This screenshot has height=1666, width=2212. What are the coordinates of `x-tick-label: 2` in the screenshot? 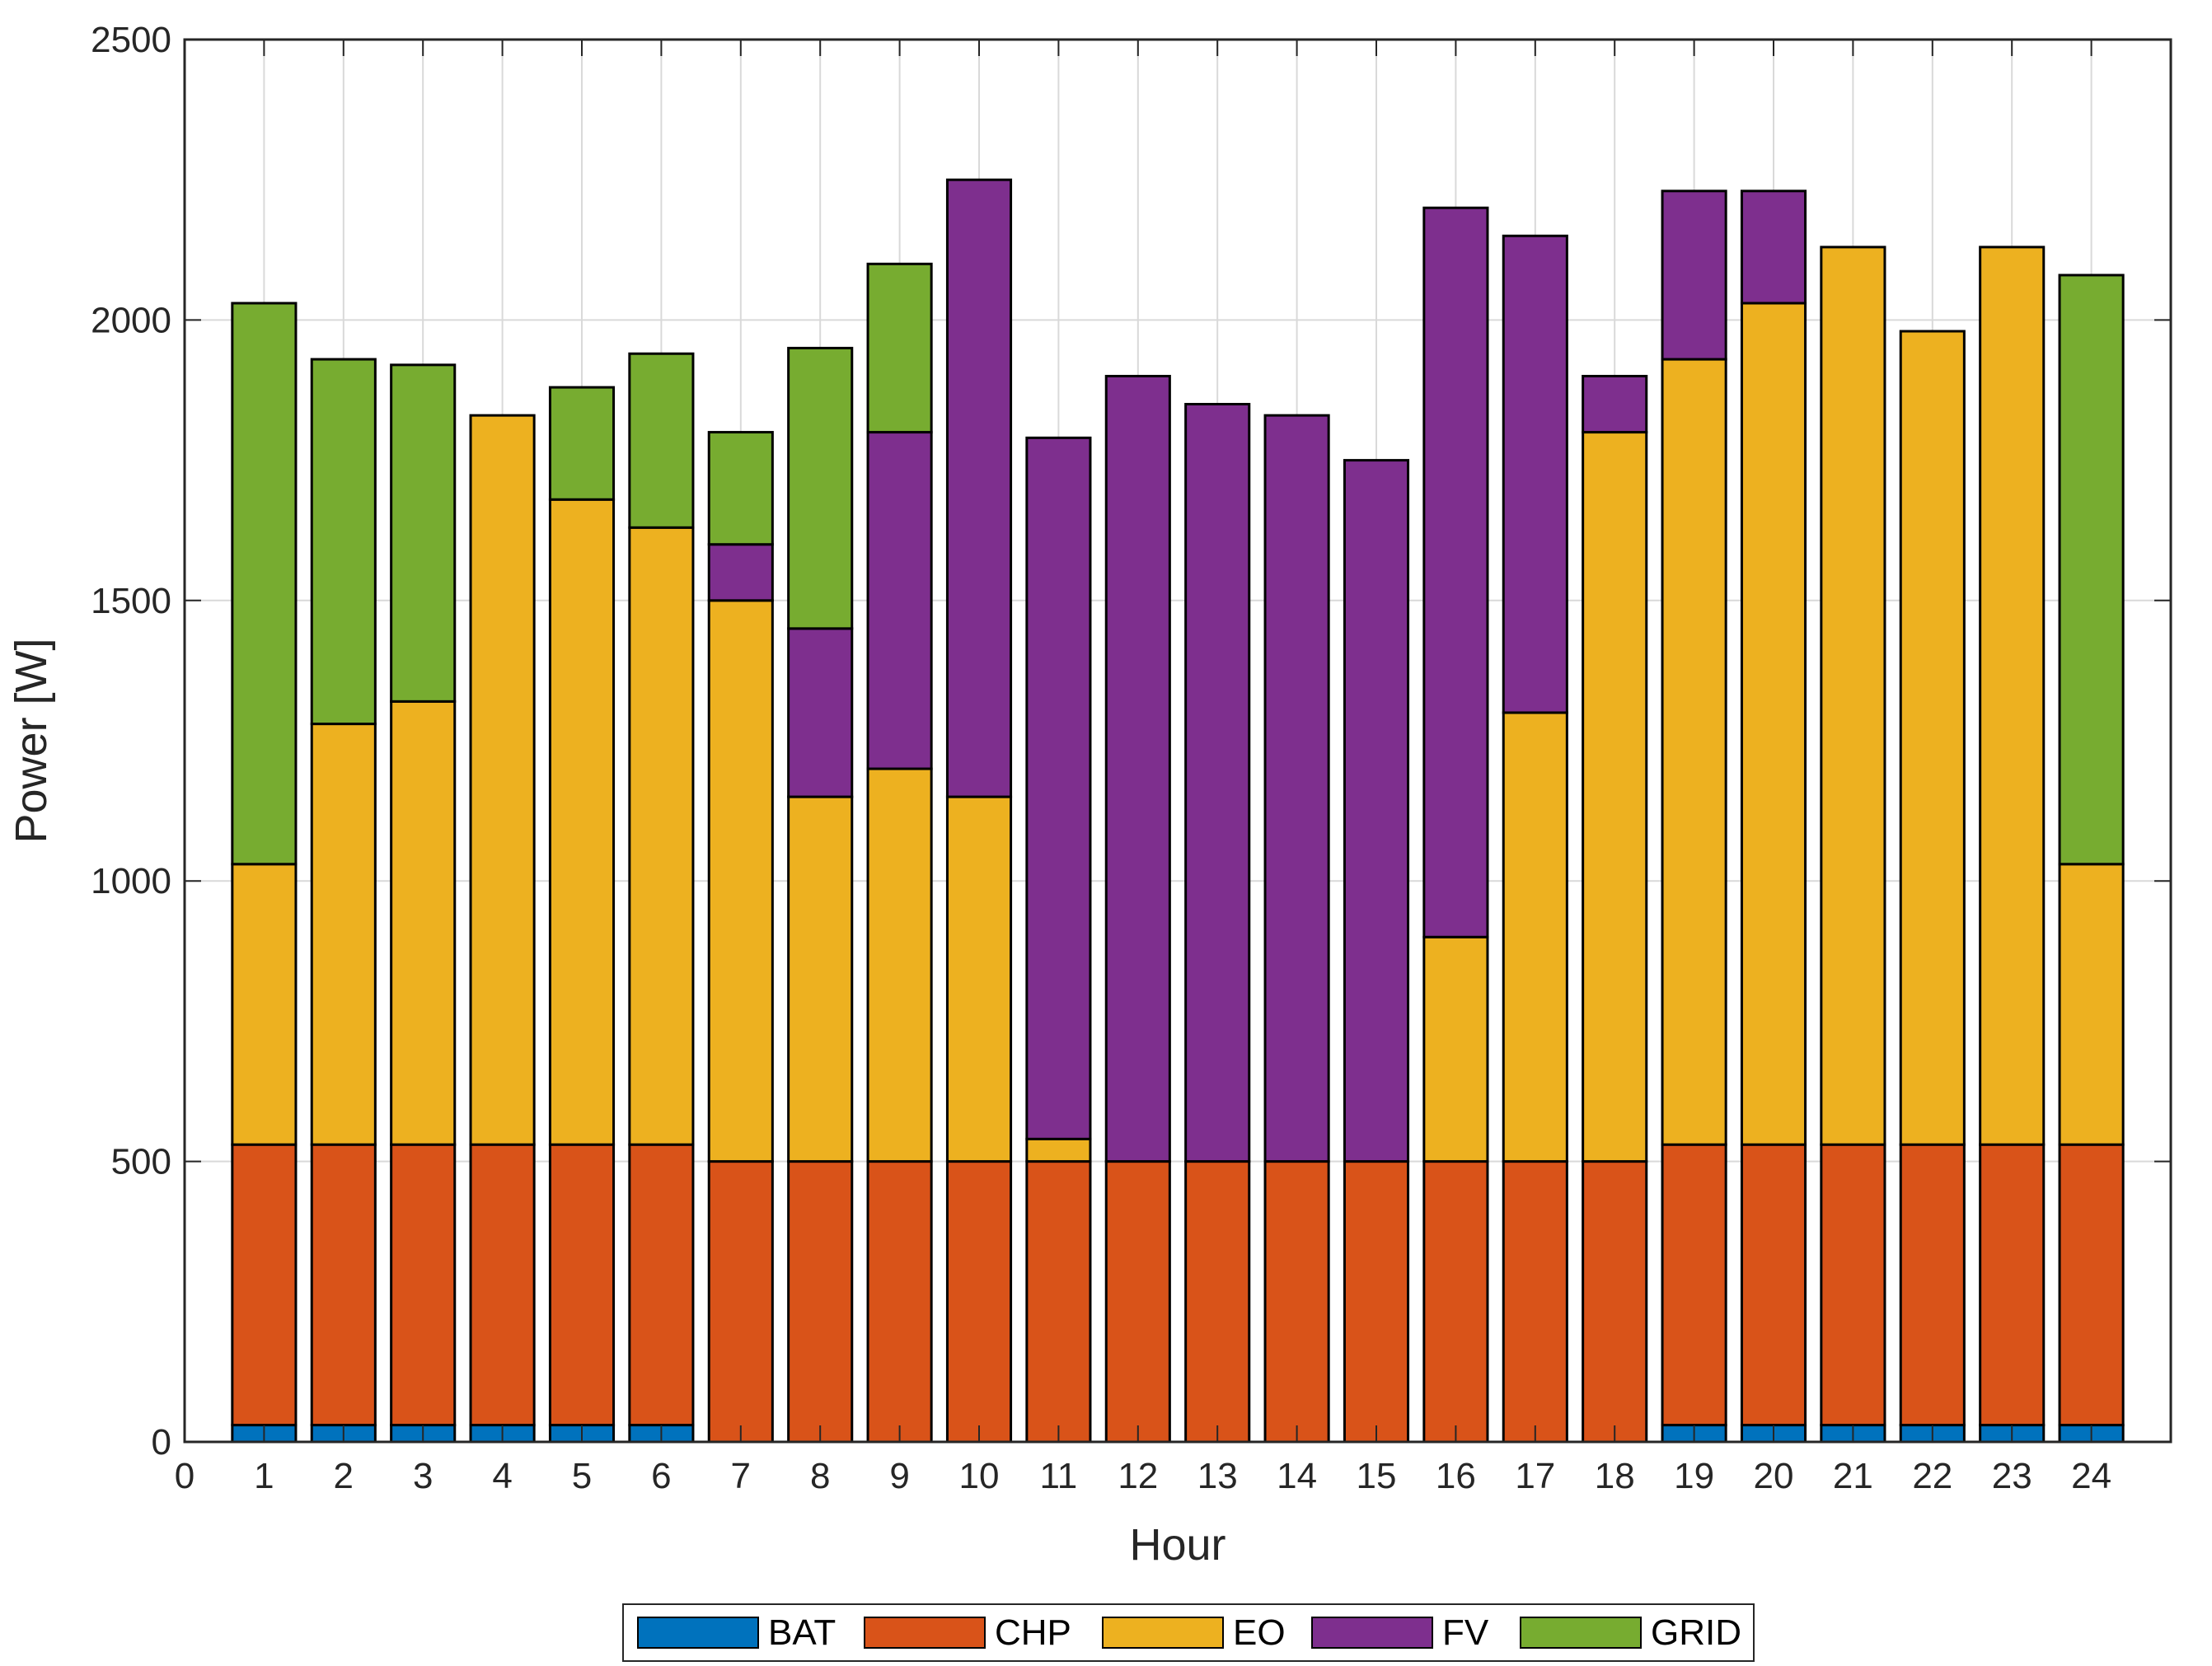 It's located at (344, 1476).